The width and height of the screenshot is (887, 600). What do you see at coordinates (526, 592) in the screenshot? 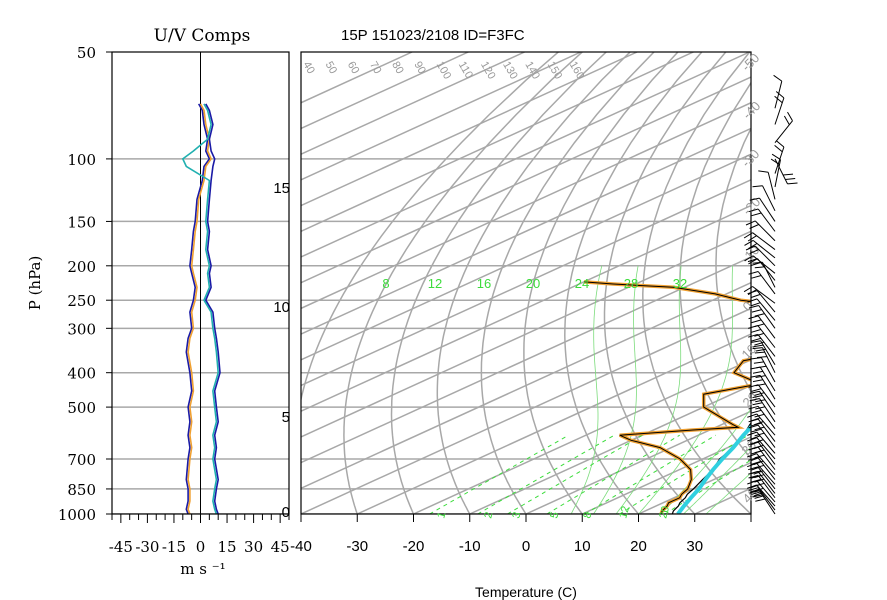
I see `skewt-x-axis-label: Temperature (C)` at bounding box center [526, 592].